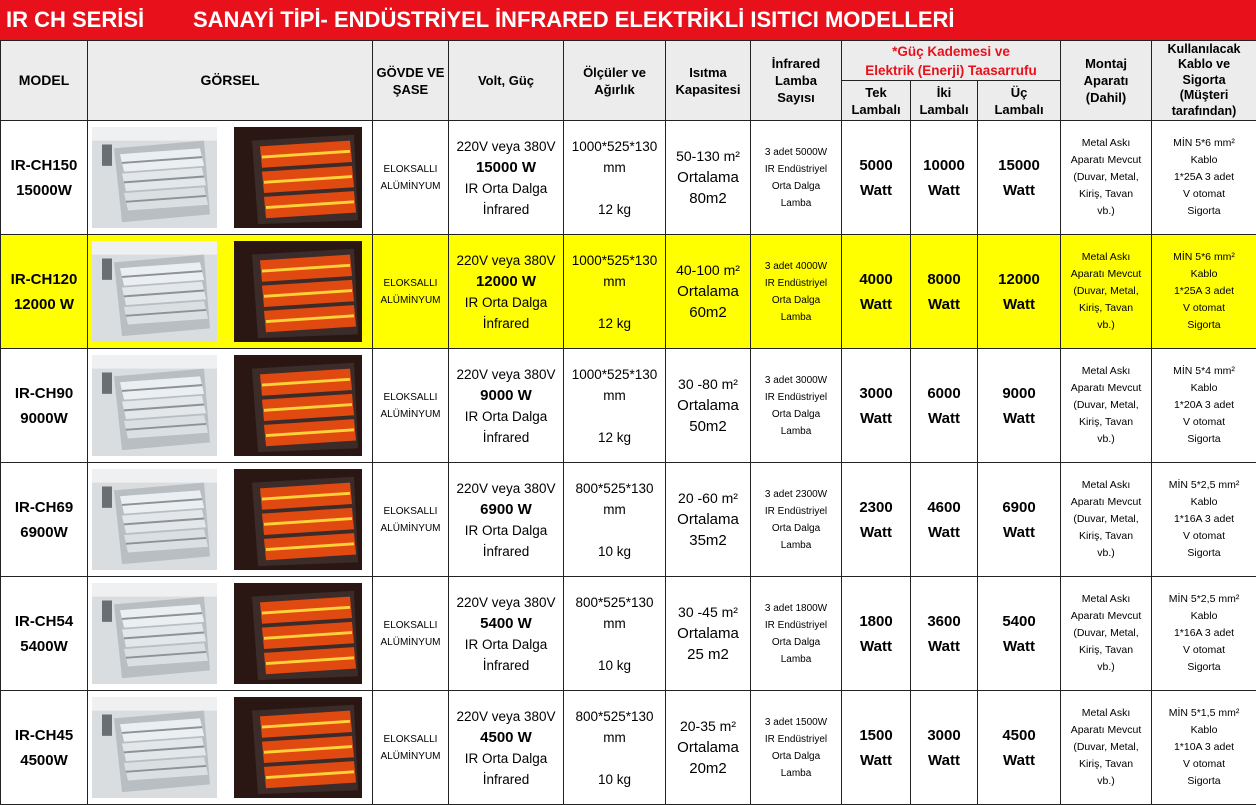 The width and height of the screenshot is (1256, 805). Describe the element at coordinates (75, 20) in the screenshot. I see `series-title: IR CH SERİSİ` at that location.